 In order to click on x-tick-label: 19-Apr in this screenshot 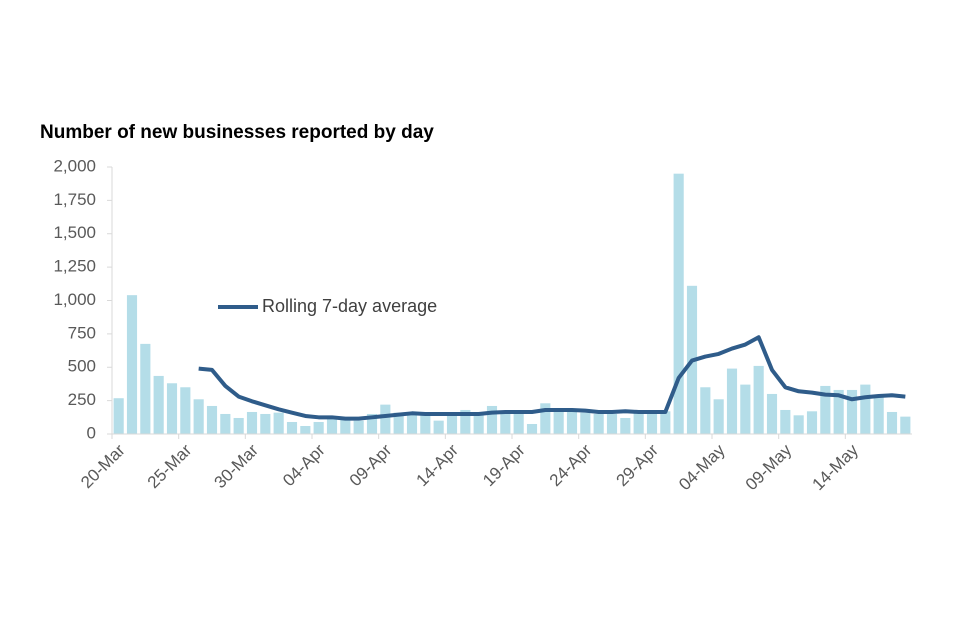, I will do `click(504, 465)`.